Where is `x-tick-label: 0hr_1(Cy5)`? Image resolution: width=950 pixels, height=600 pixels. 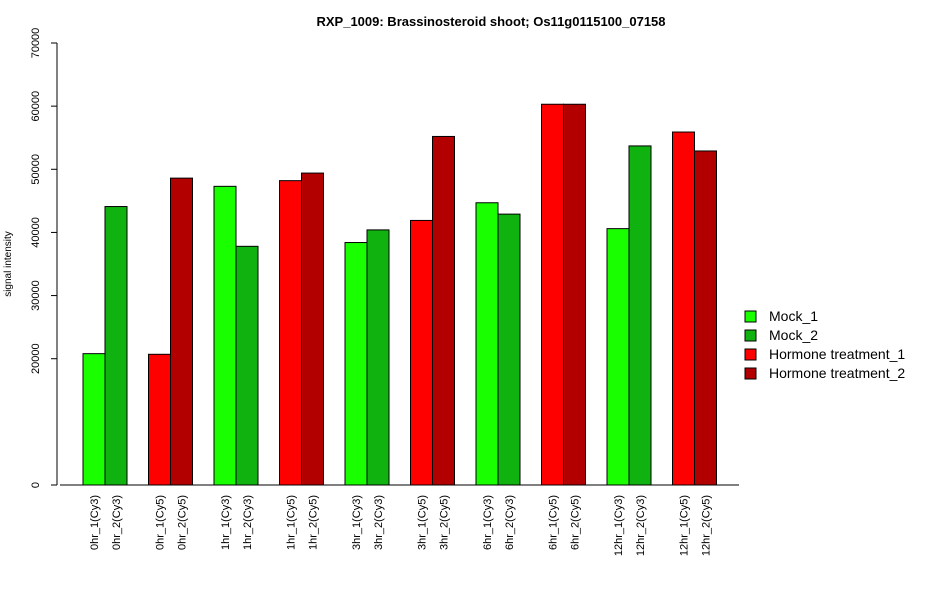
x-tick-label: 0hr_1(Cy5) is located at coordinates (161, 522).